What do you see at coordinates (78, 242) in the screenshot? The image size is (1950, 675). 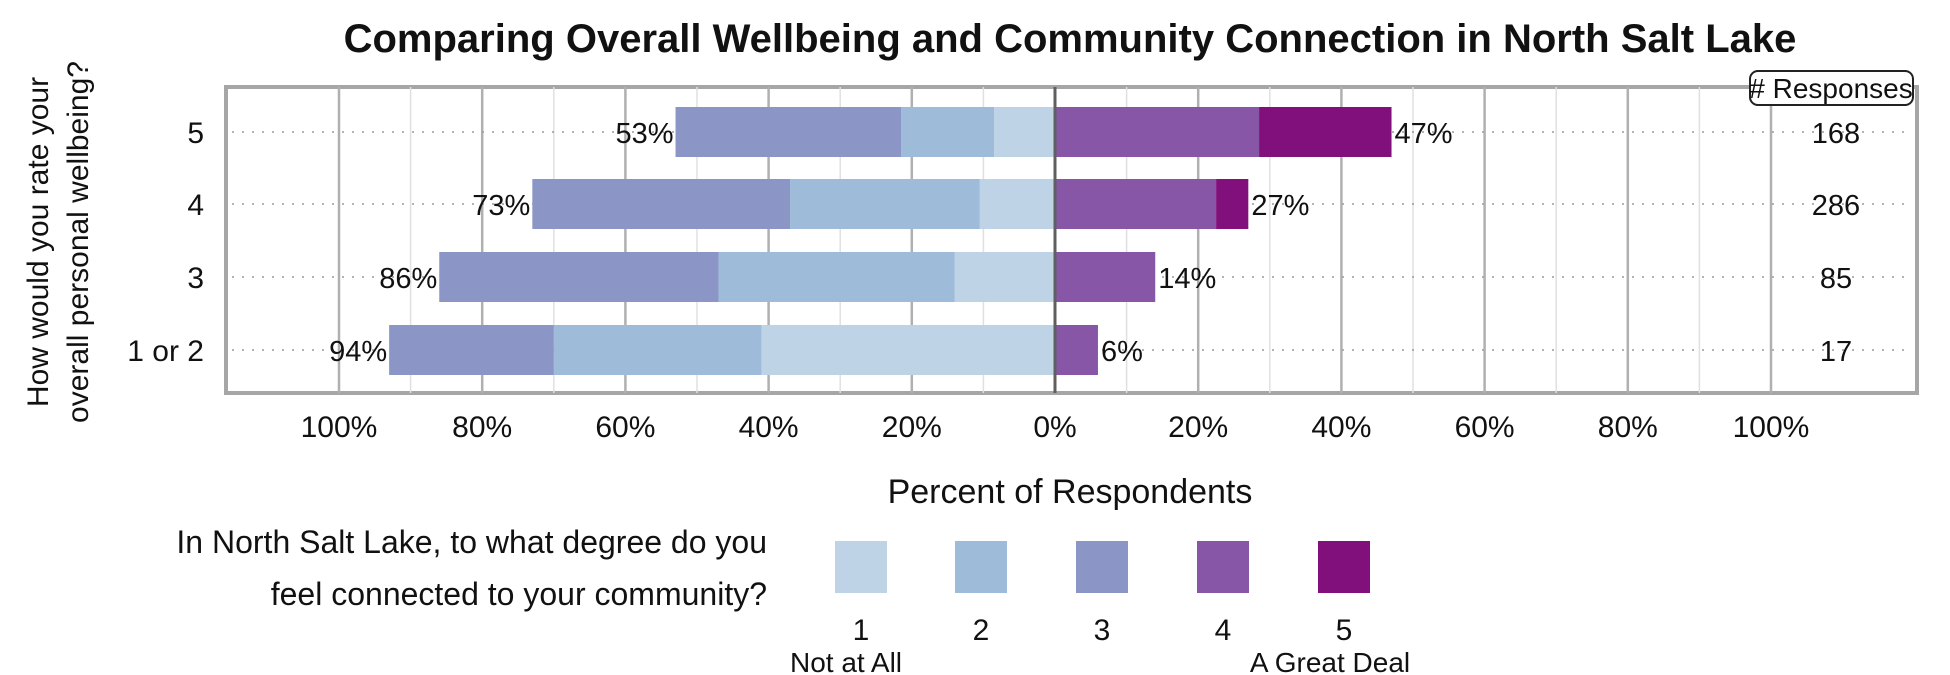 I see `y-axis-title-line2: overall personal wellbeing?` at bounding box center [78, 242].